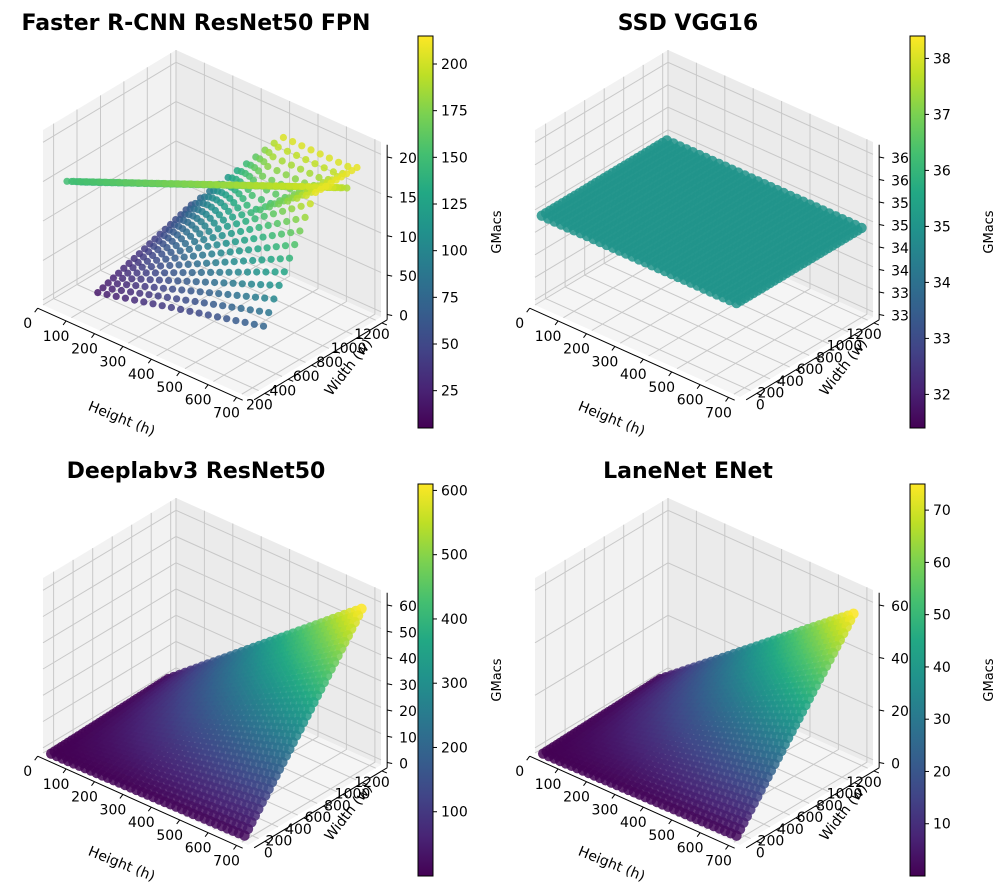 The height and width of the screenshot is (894, 996). What do you see at coordinates (497, 231) in the screenshot?
I see `colorbar-label: GMacs` at bounding box center [497, 231].